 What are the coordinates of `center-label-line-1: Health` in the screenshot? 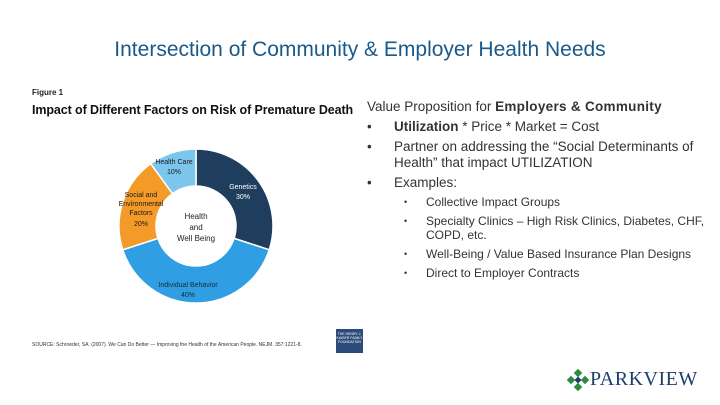 It's located at (195, 216).